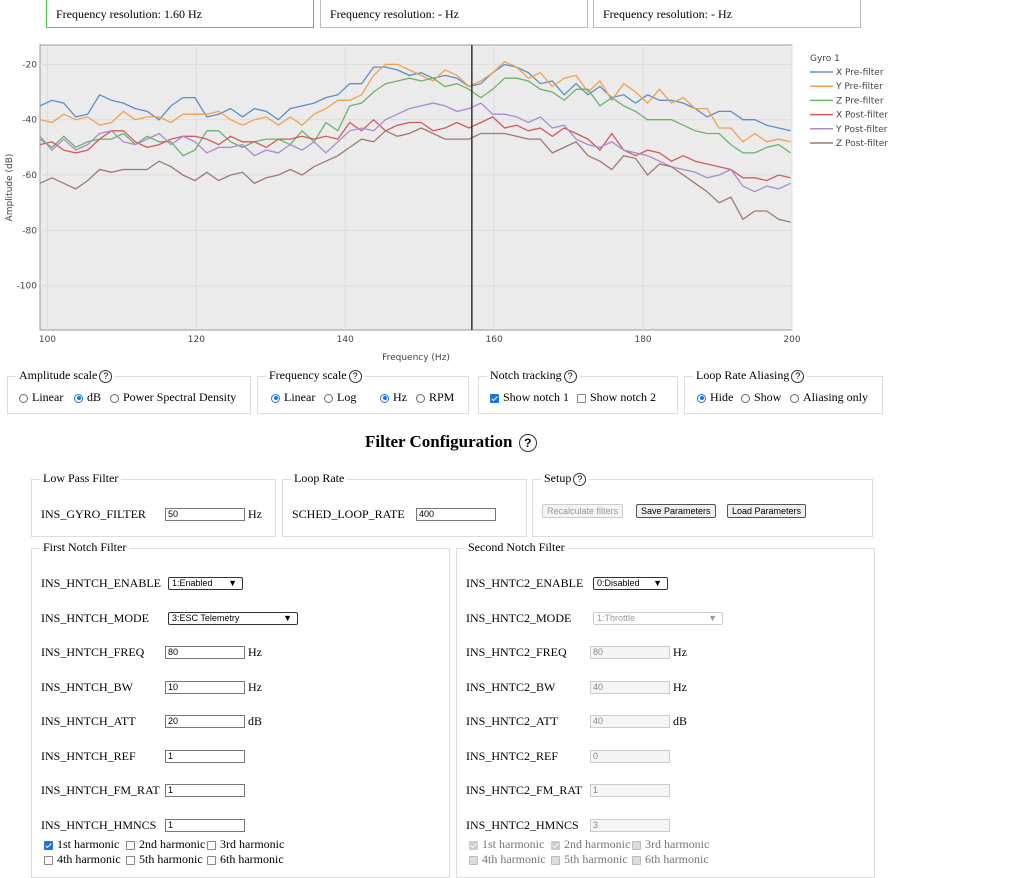 The height and width of the screenshot is (878, 1015). Describe the element at coordinates (81, 844) in the screenshot. I see `notch1-harmonic-1: 1st harmonic` at that location.